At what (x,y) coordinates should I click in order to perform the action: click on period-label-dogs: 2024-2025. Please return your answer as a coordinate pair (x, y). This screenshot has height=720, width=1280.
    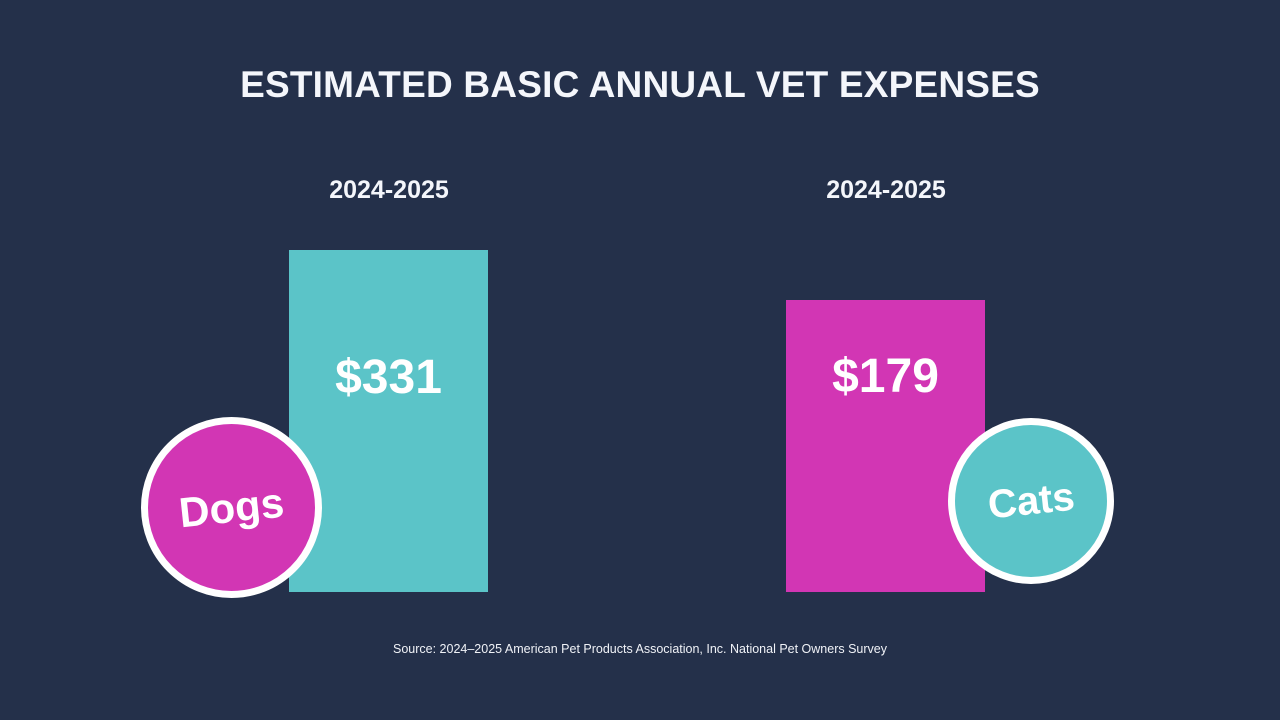
    Looking at the image, I should click on (389, 190).